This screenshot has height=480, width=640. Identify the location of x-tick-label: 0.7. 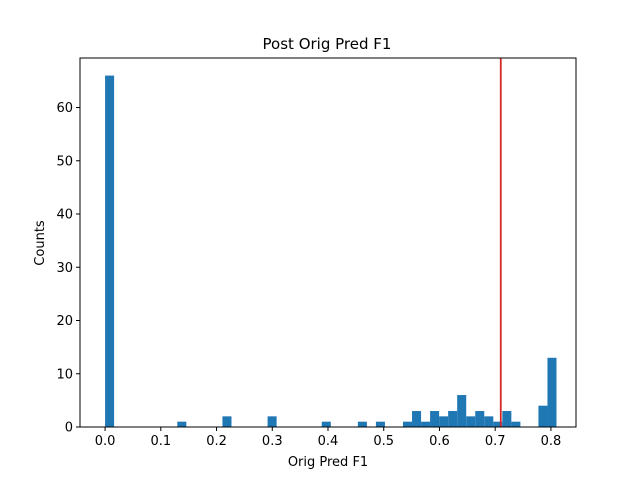
(495, 441).